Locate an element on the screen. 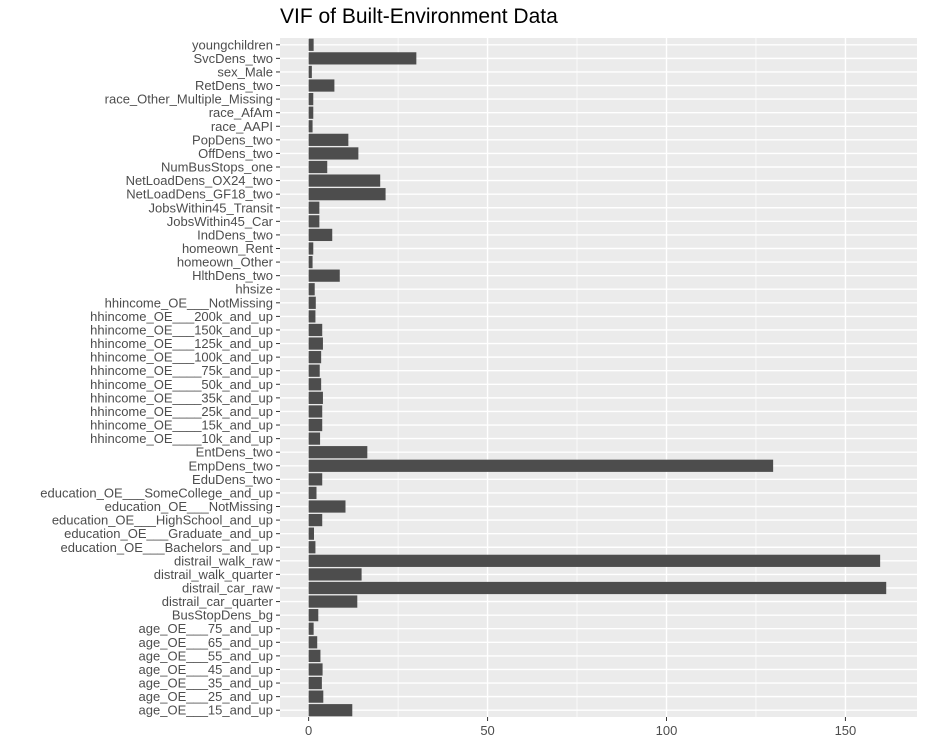 Image resolution: width=926 pixels, height=745 pixels. y-tick-label: education_OE___NotMissing is located at coordinates (189, 506).